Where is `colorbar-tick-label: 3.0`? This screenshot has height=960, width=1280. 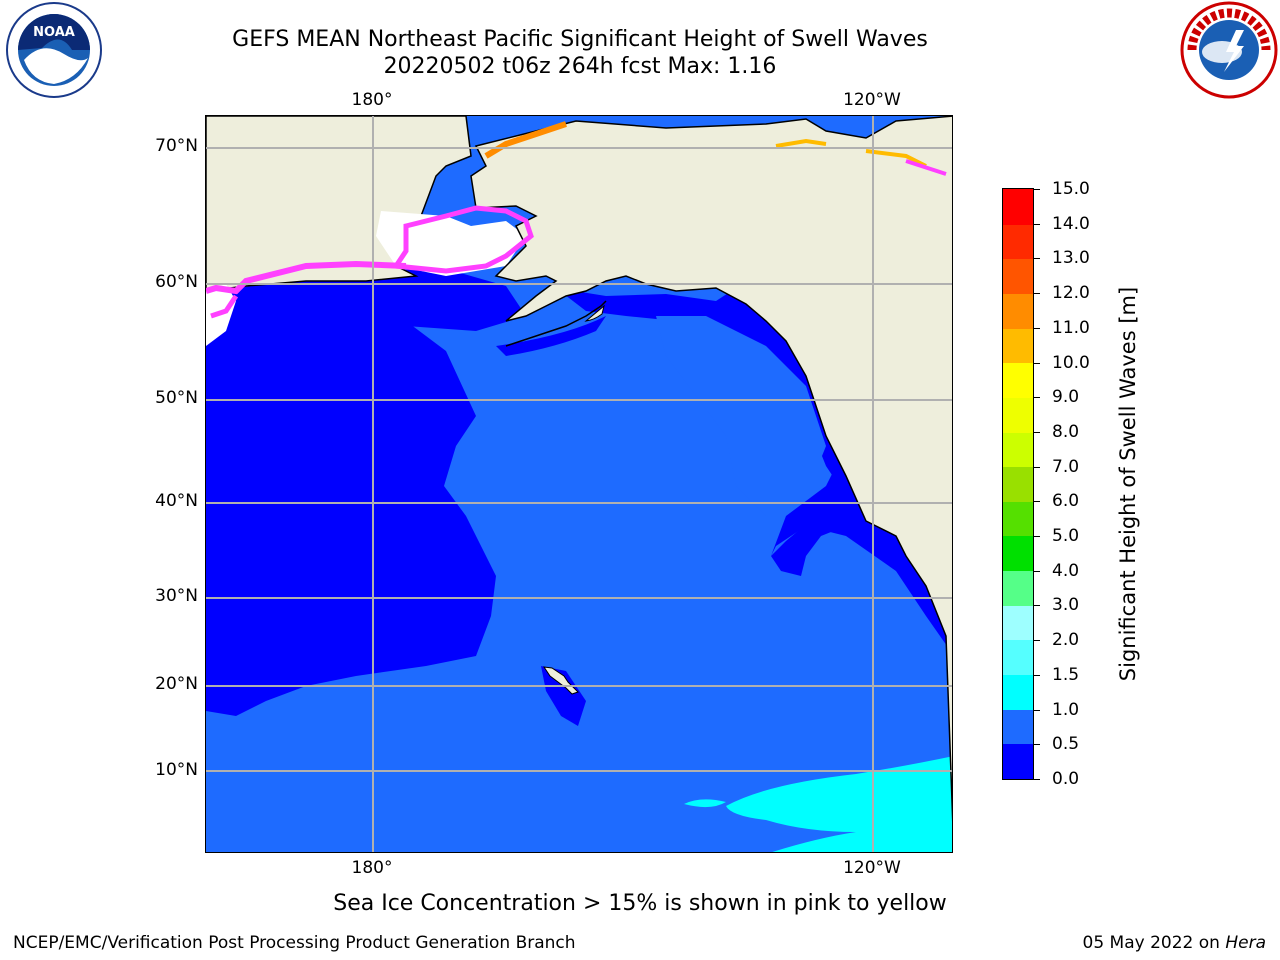 colorbar-tick-label: 3.0 is located at coordinates (1066, 605).